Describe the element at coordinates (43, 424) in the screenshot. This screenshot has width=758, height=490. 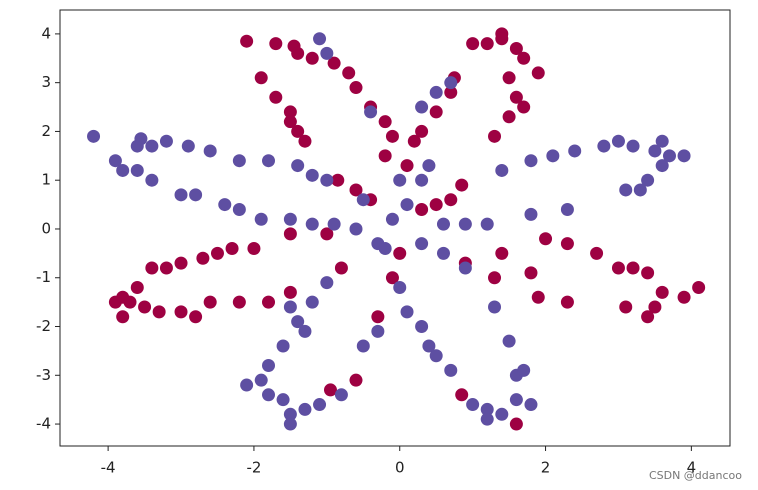
I see `y-tick-label: -4` at that location.